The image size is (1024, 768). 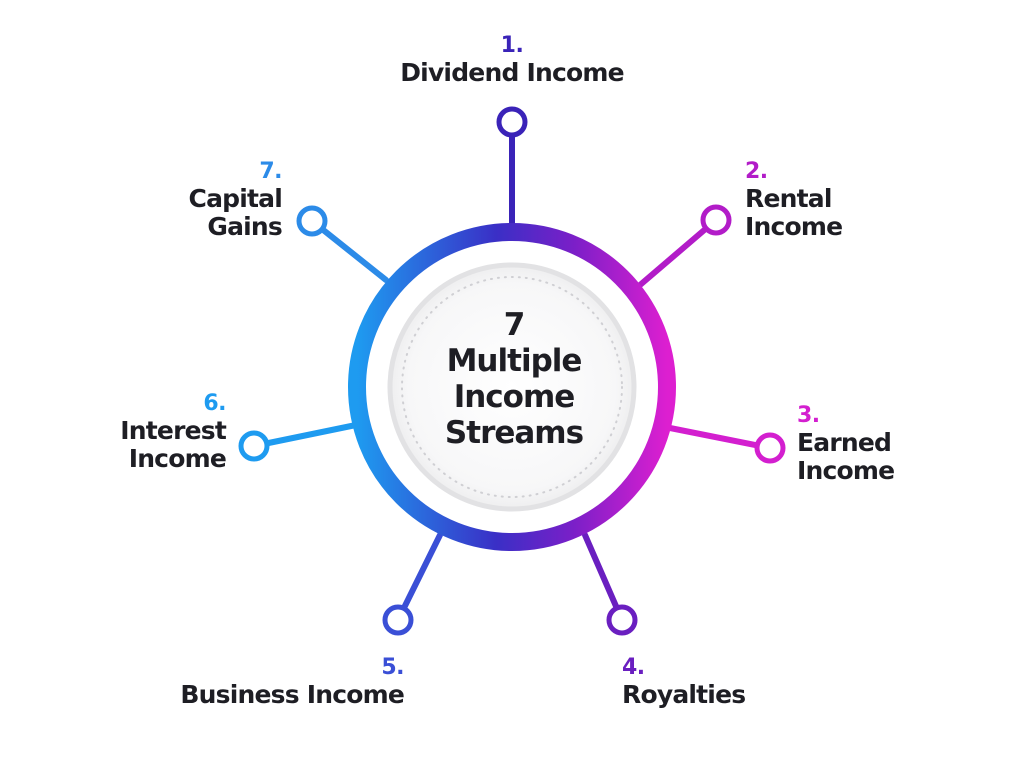 What do you see at coordinates (514, 325) in the screenshot?
I see `center-number: 7` at bounding box center [514, 325].